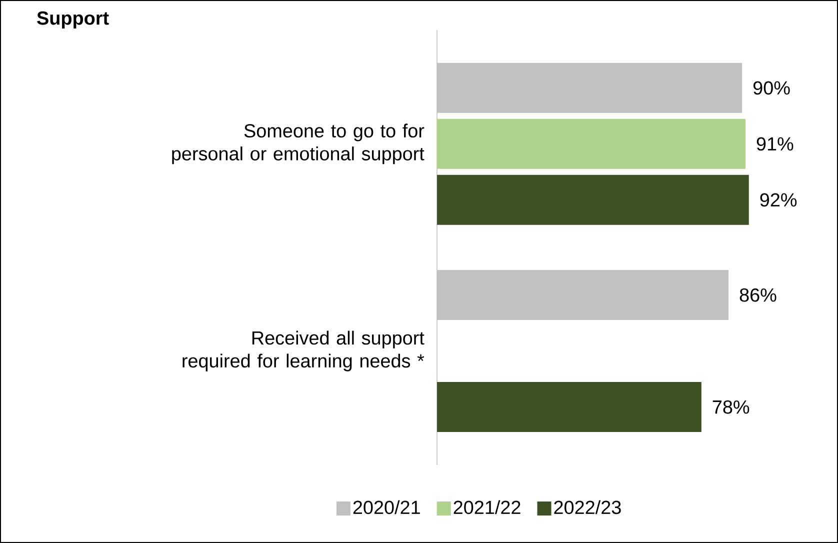  I want to click on legend-label: 2021/22, so click(487, 507).